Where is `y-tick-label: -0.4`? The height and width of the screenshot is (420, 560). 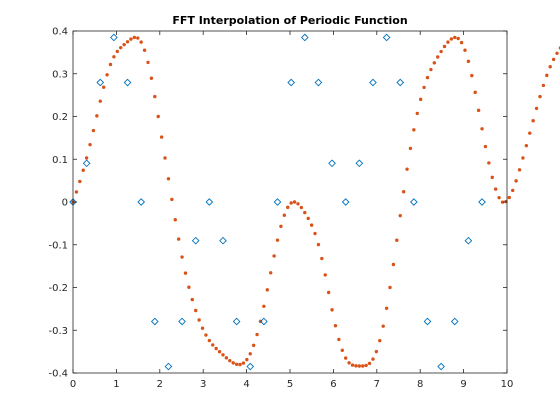
y-tick-label: -0.4 is located at coordinates (58, 374).